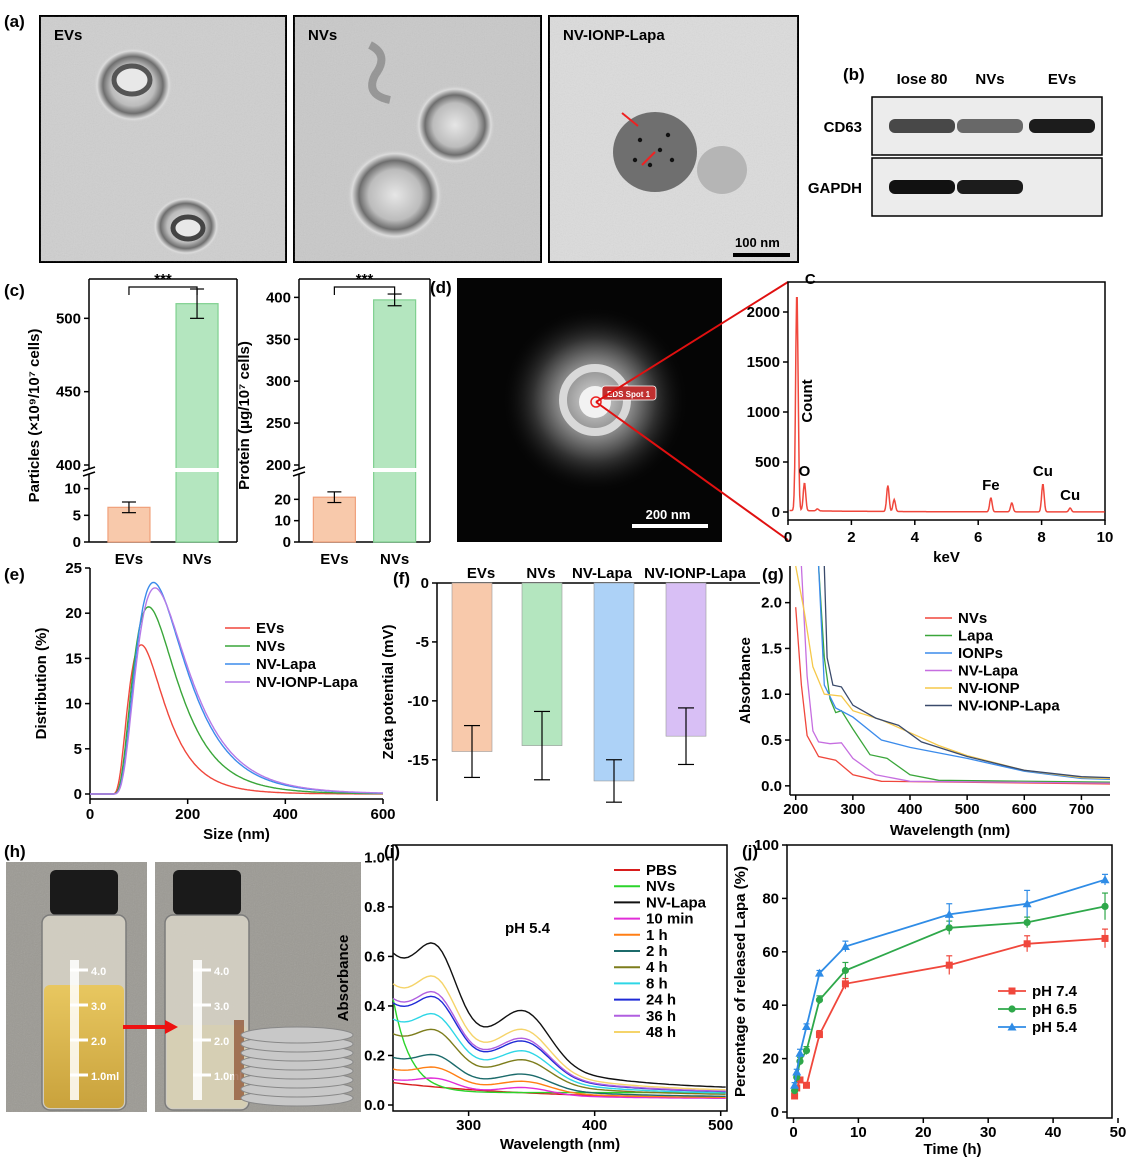 This screenshot has width=1128, height=1158. What do you see at coordinates (952, 1149) in the screenshot?
I see `j-xlabel: Time (h)` at bounding box center [952, 1149].